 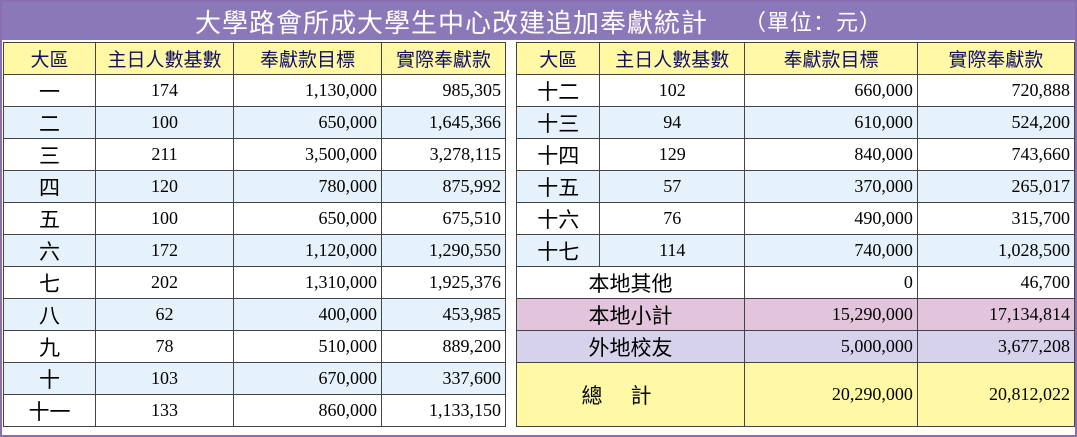 I want to click on district-cell: 六, so click(x=49, y=250).